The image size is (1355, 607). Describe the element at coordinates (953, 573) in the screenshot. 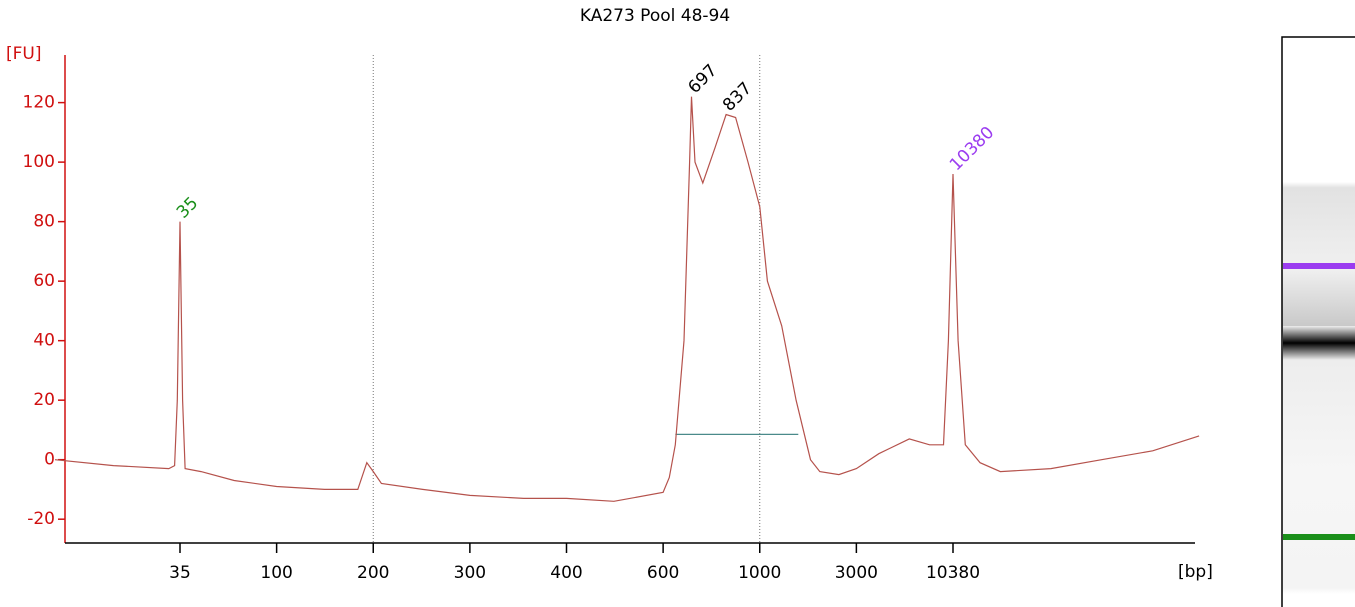

I see `x-tick-label: 10380` at that location.